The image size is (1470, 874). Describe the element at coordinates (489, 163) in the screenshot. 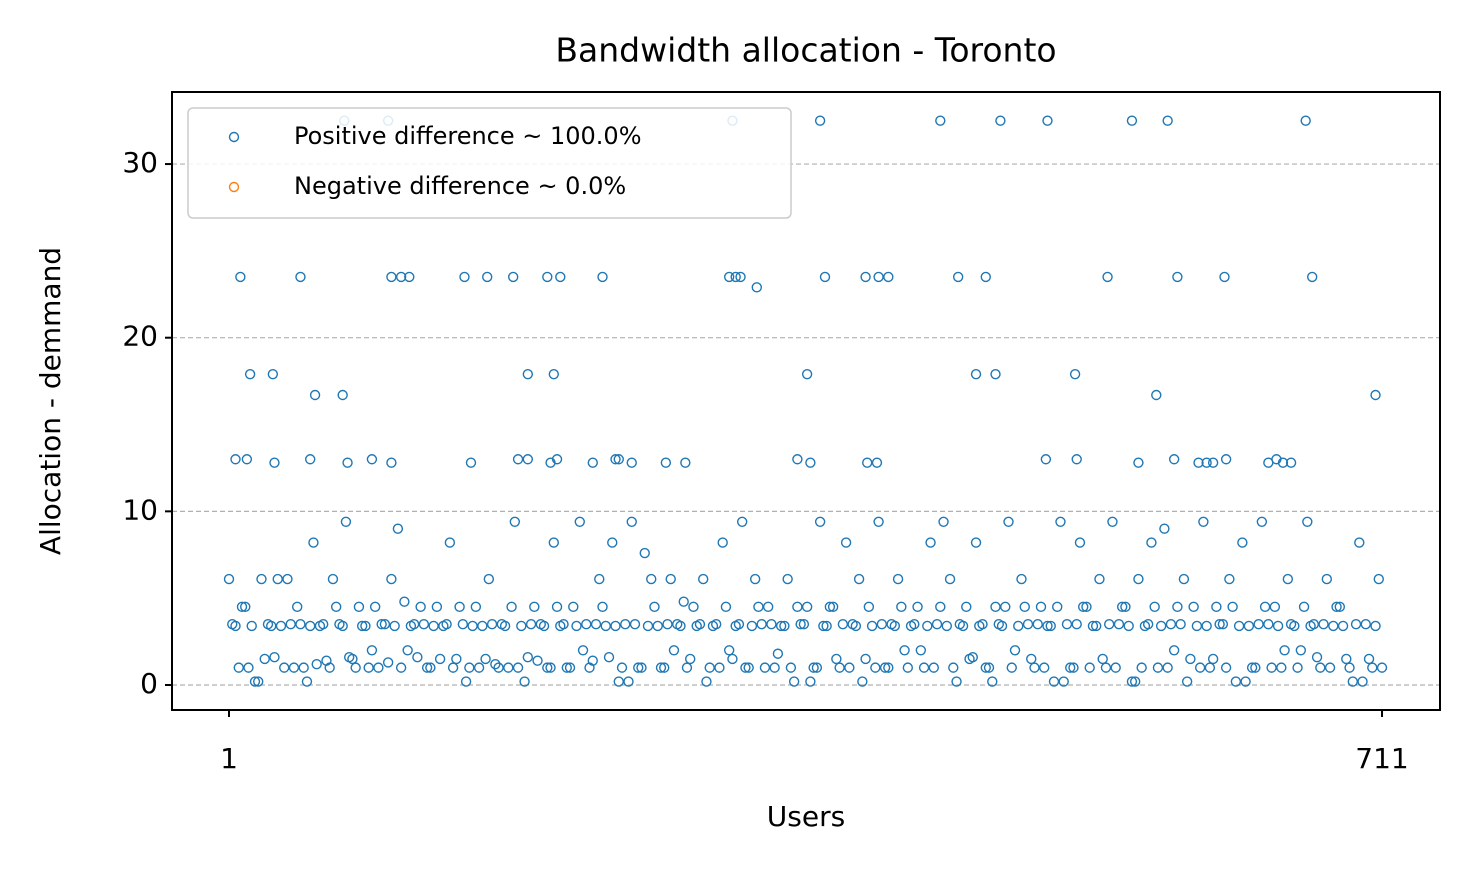

I see `legend-box` at that location.